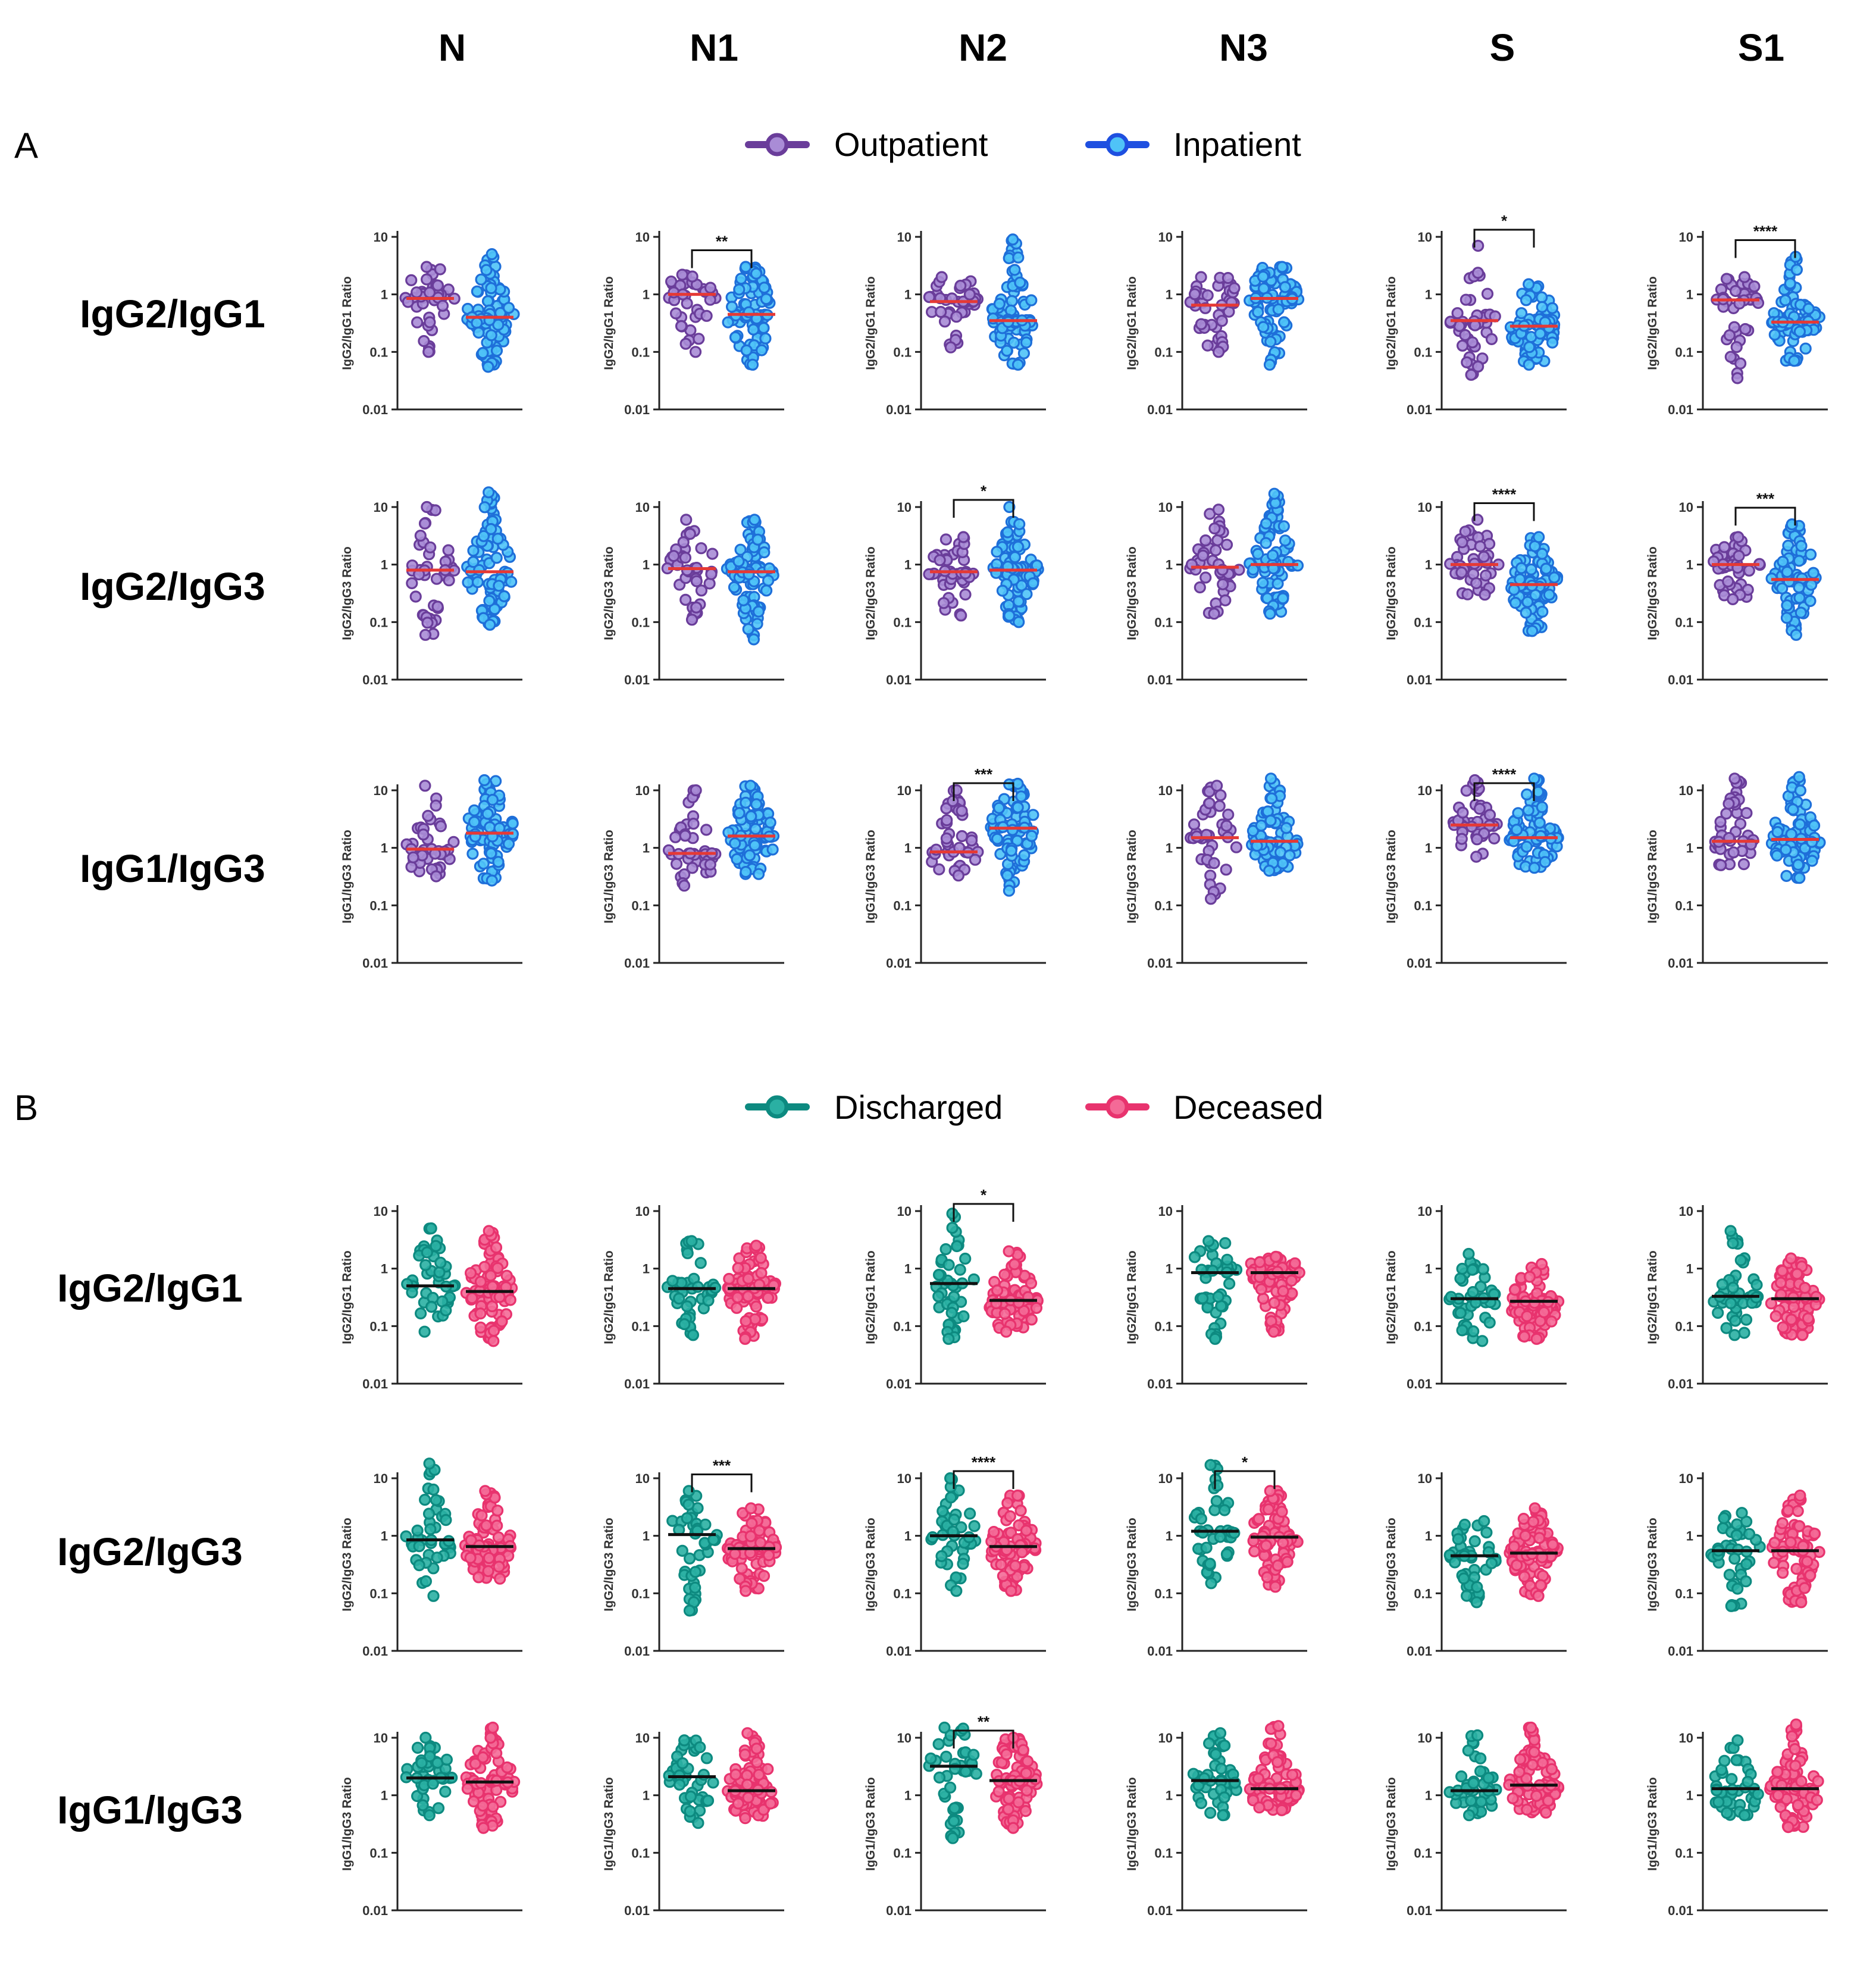 The image size is (1876, 1974). I want to click on significance-stars: *, so click(1245, 1462).